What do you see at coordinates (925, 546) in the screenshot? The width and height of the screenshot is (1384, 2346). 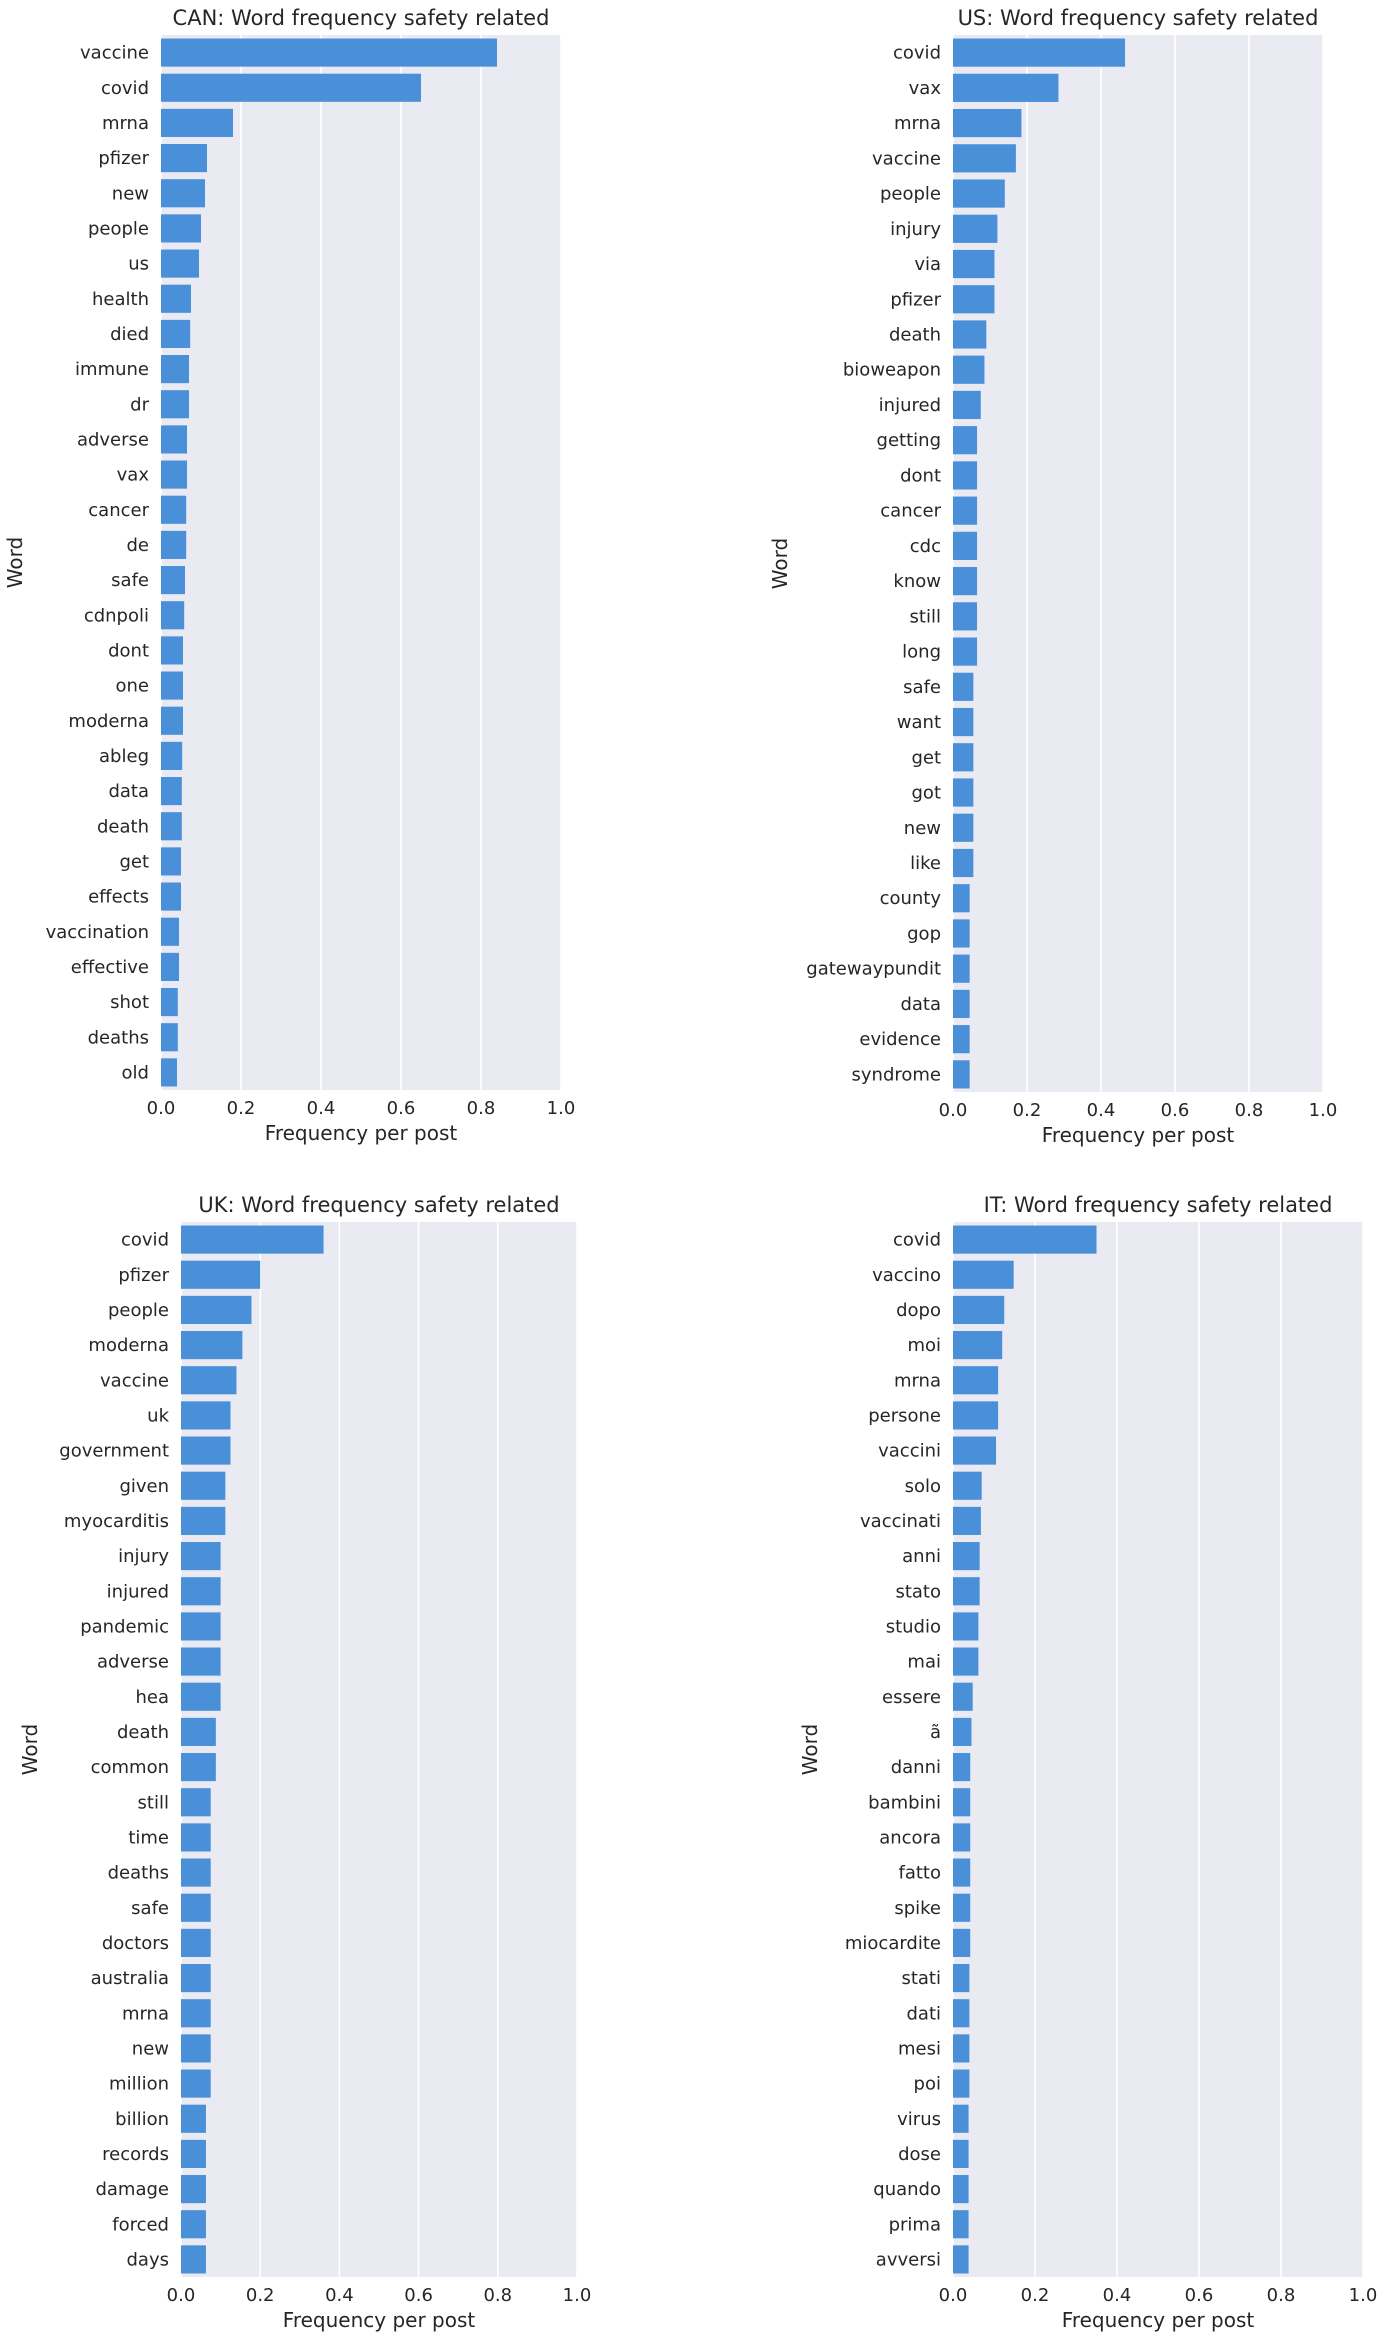 I see `us-y-tick-label: cdc` at bounding box center [925, 546].